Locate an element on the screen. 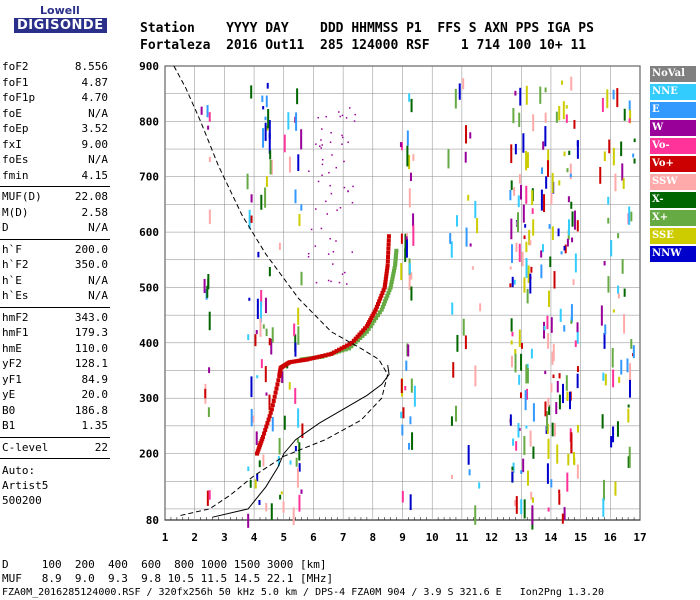  x-tick-label: 15 is located at coordinates (580, 537).